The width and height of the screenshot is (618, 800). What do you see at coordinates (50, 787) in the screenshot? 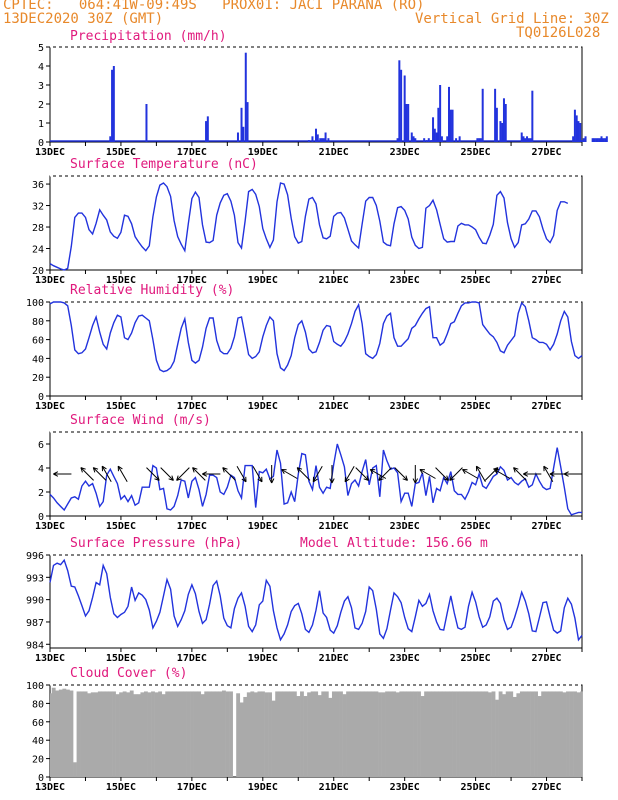
I see `cloud-date-label: 13DEC` at bounding box center [50, 787].